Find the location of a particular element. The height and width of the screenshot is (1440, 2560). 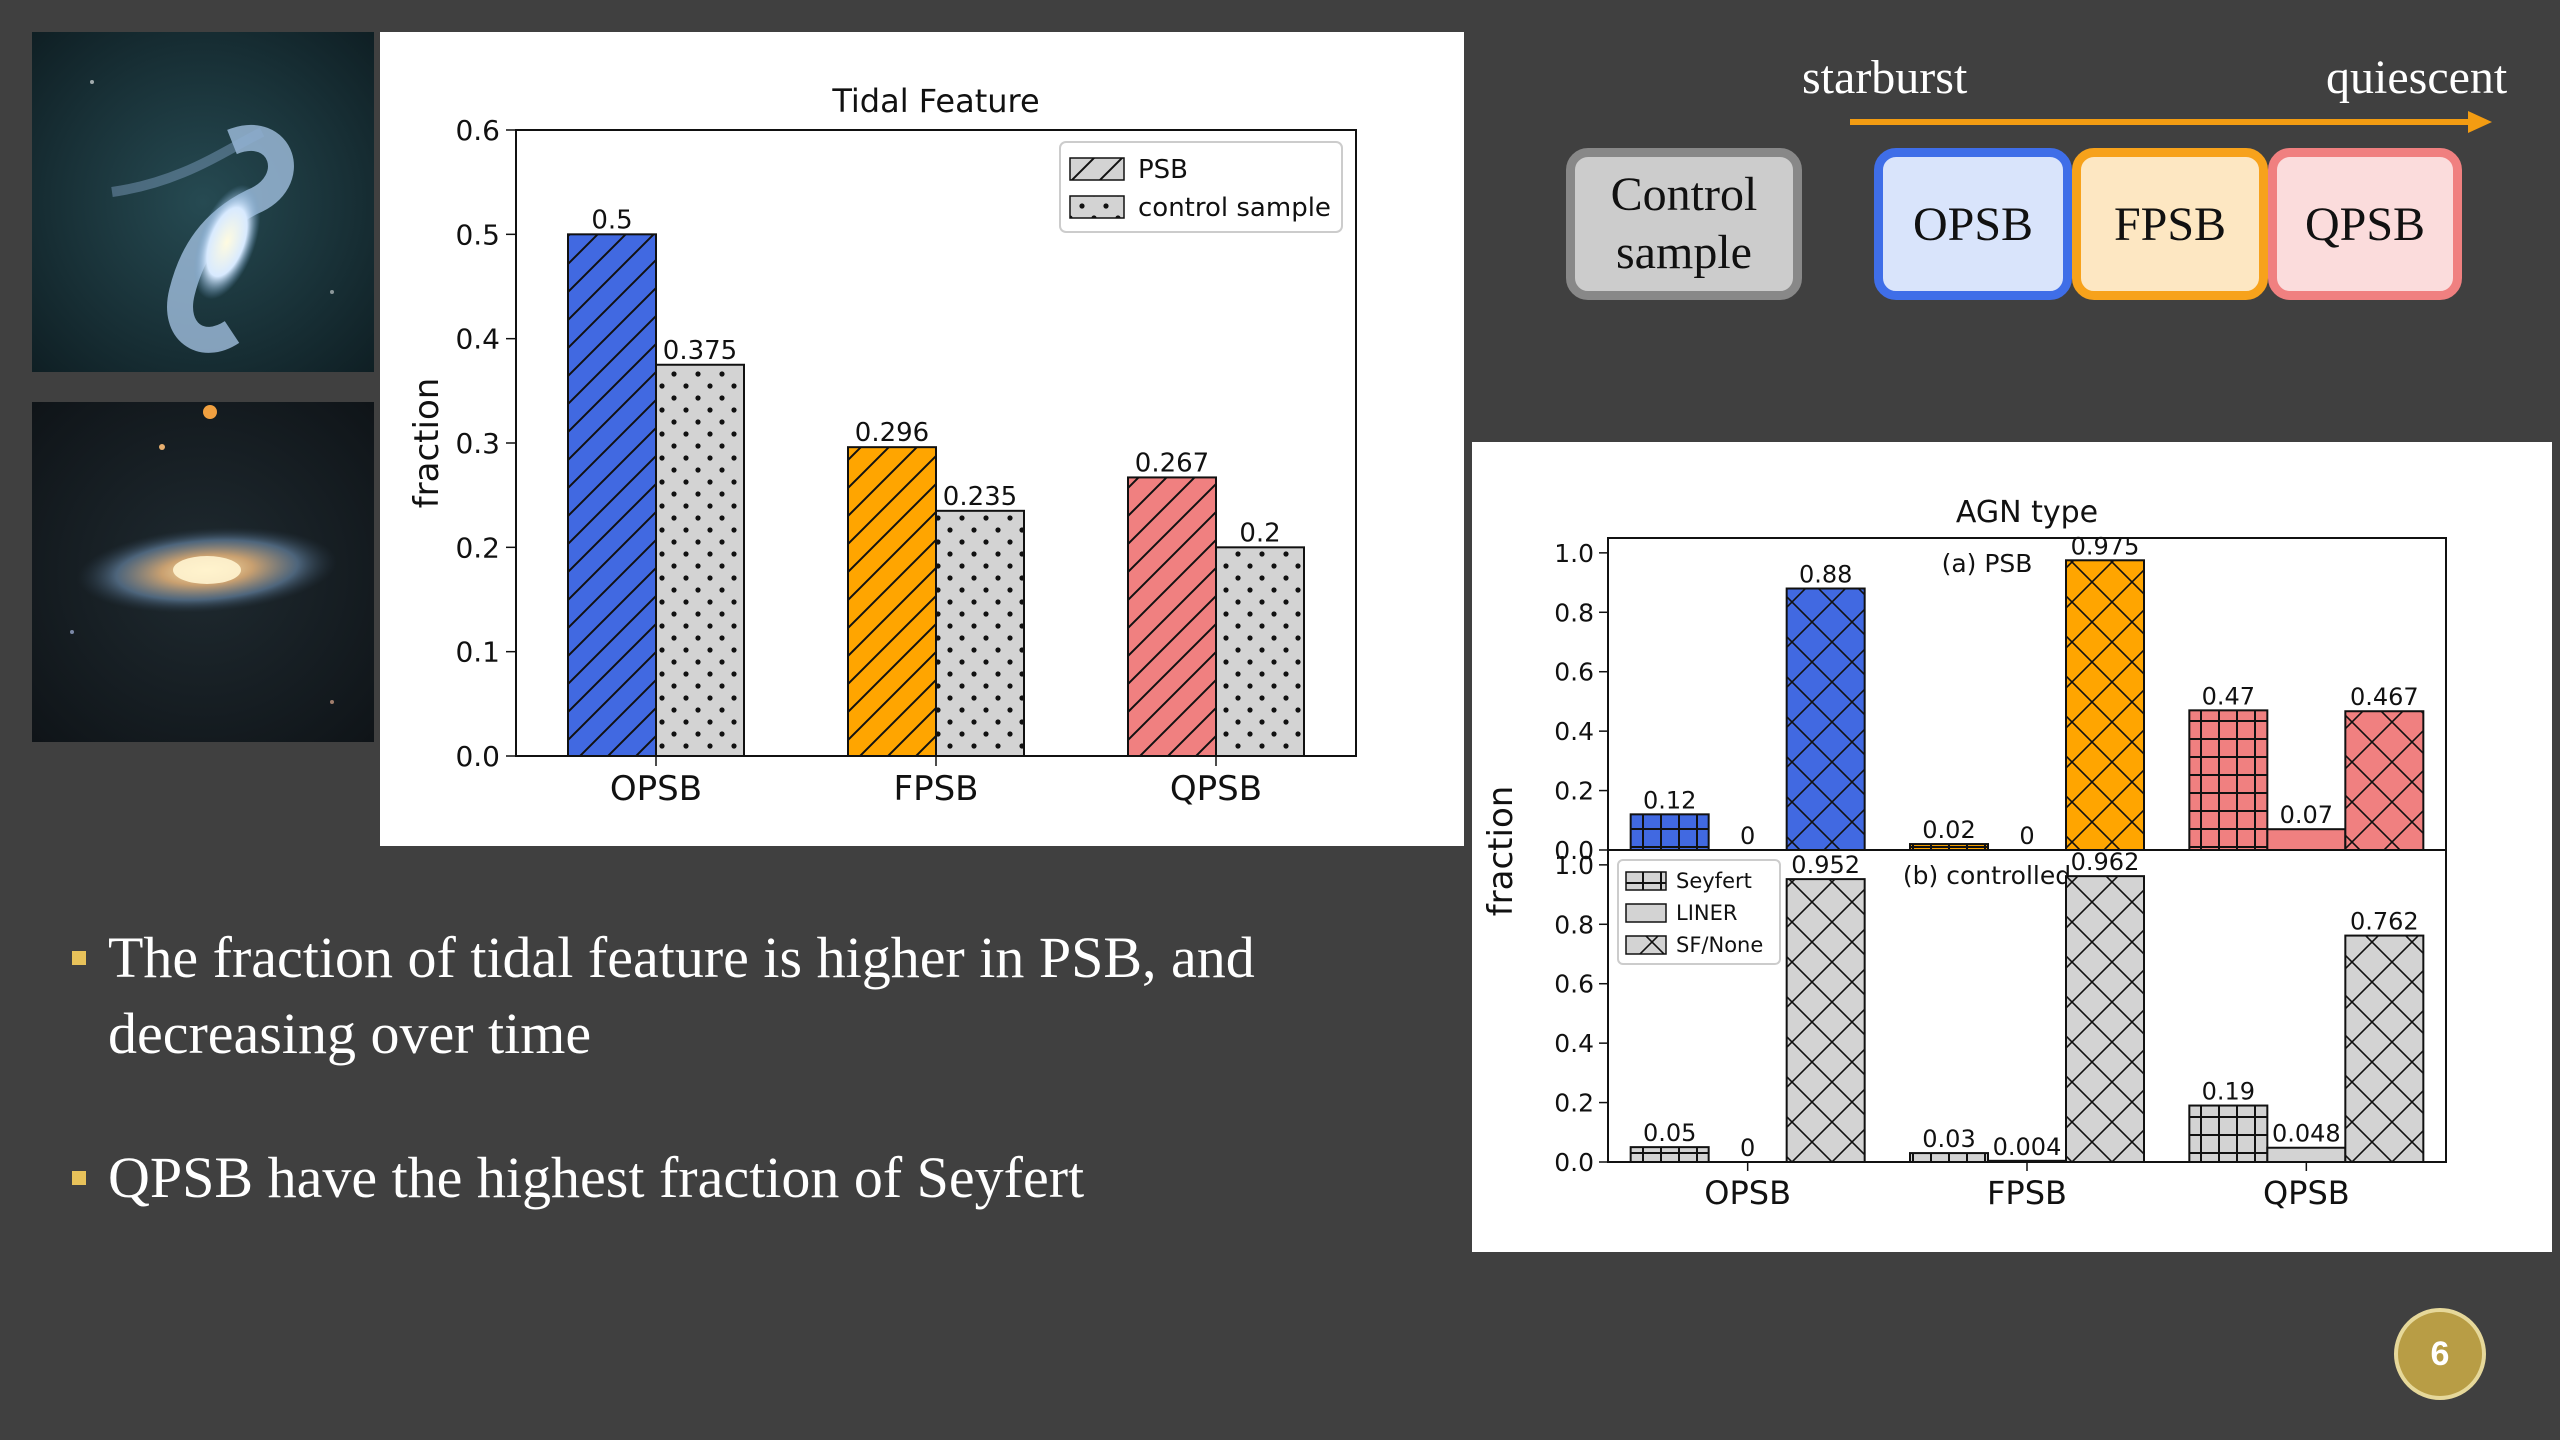

data-label: 0.004 is located at coordinates (2027, 1147).